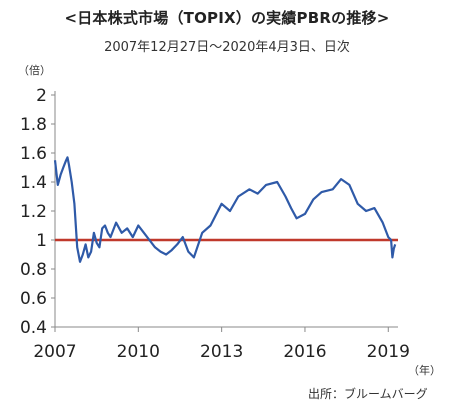 This screenshot has width=454, height=420. I want to click on x-axis-unit: （年）, so click(424, 370).